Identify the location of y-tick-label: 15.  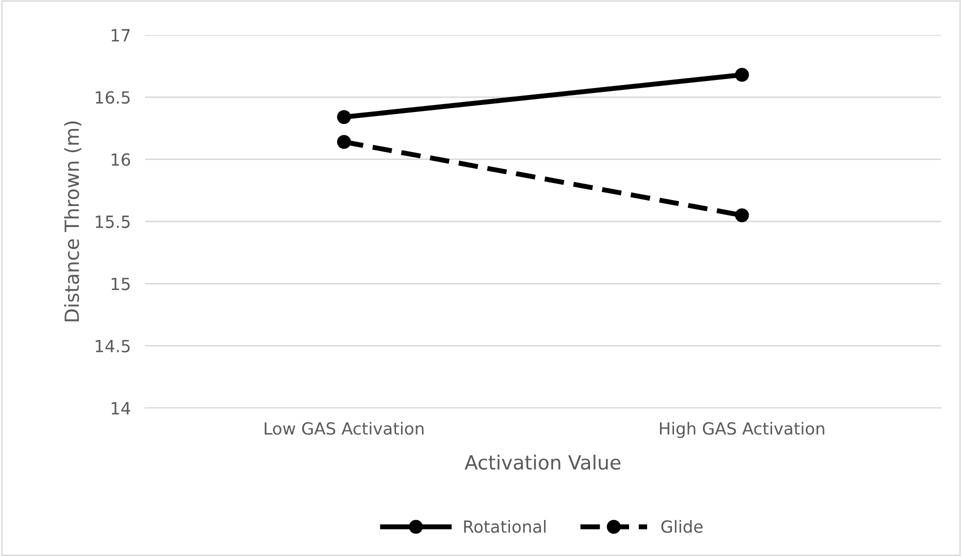
(121, 284).